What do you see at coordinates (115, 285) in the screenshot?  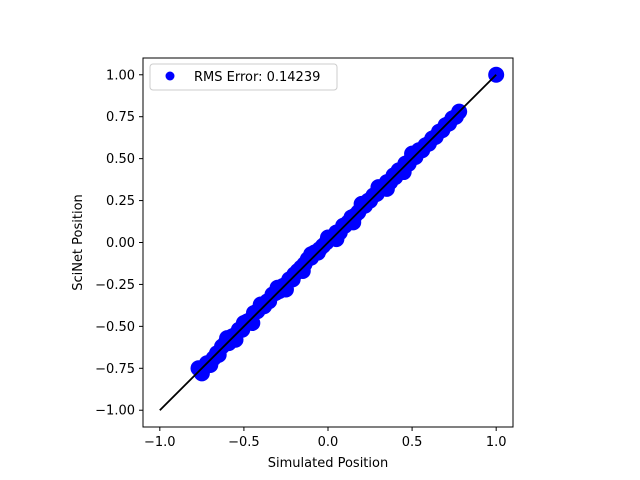 I see `y-tick-label: −0.25` at bounding box center [115, 285].